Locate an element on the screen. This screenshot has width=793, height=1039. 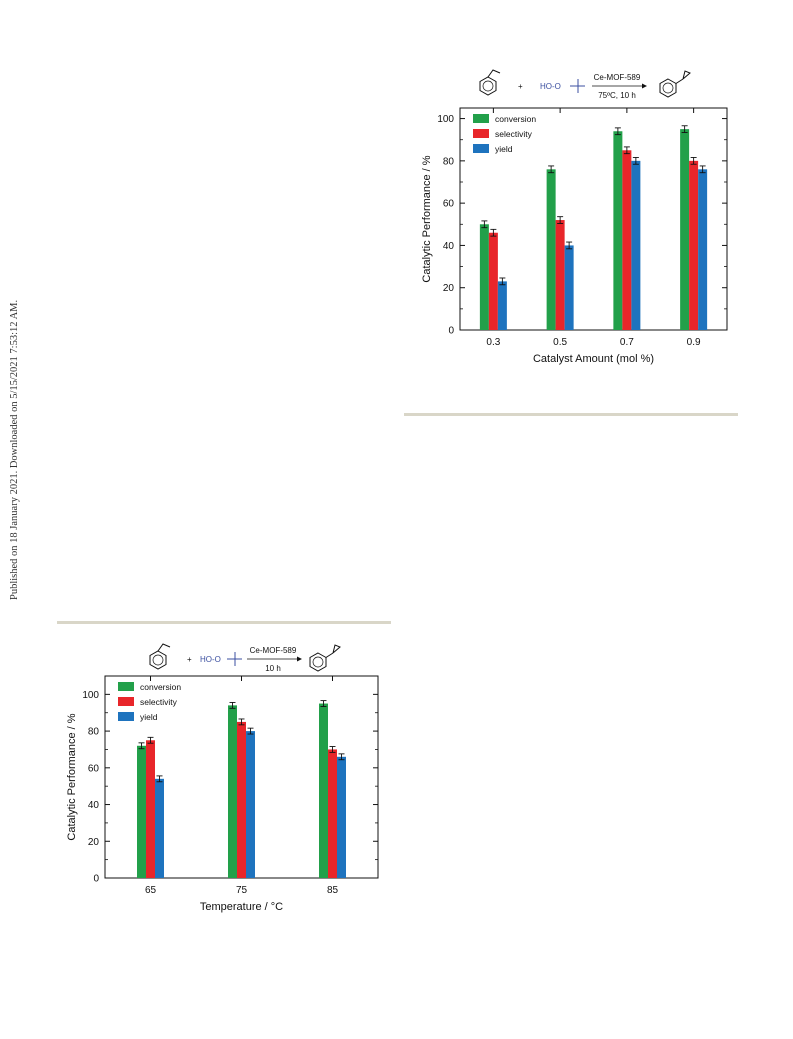
x-tick-label: 65 is located at coordinates (151, 890).